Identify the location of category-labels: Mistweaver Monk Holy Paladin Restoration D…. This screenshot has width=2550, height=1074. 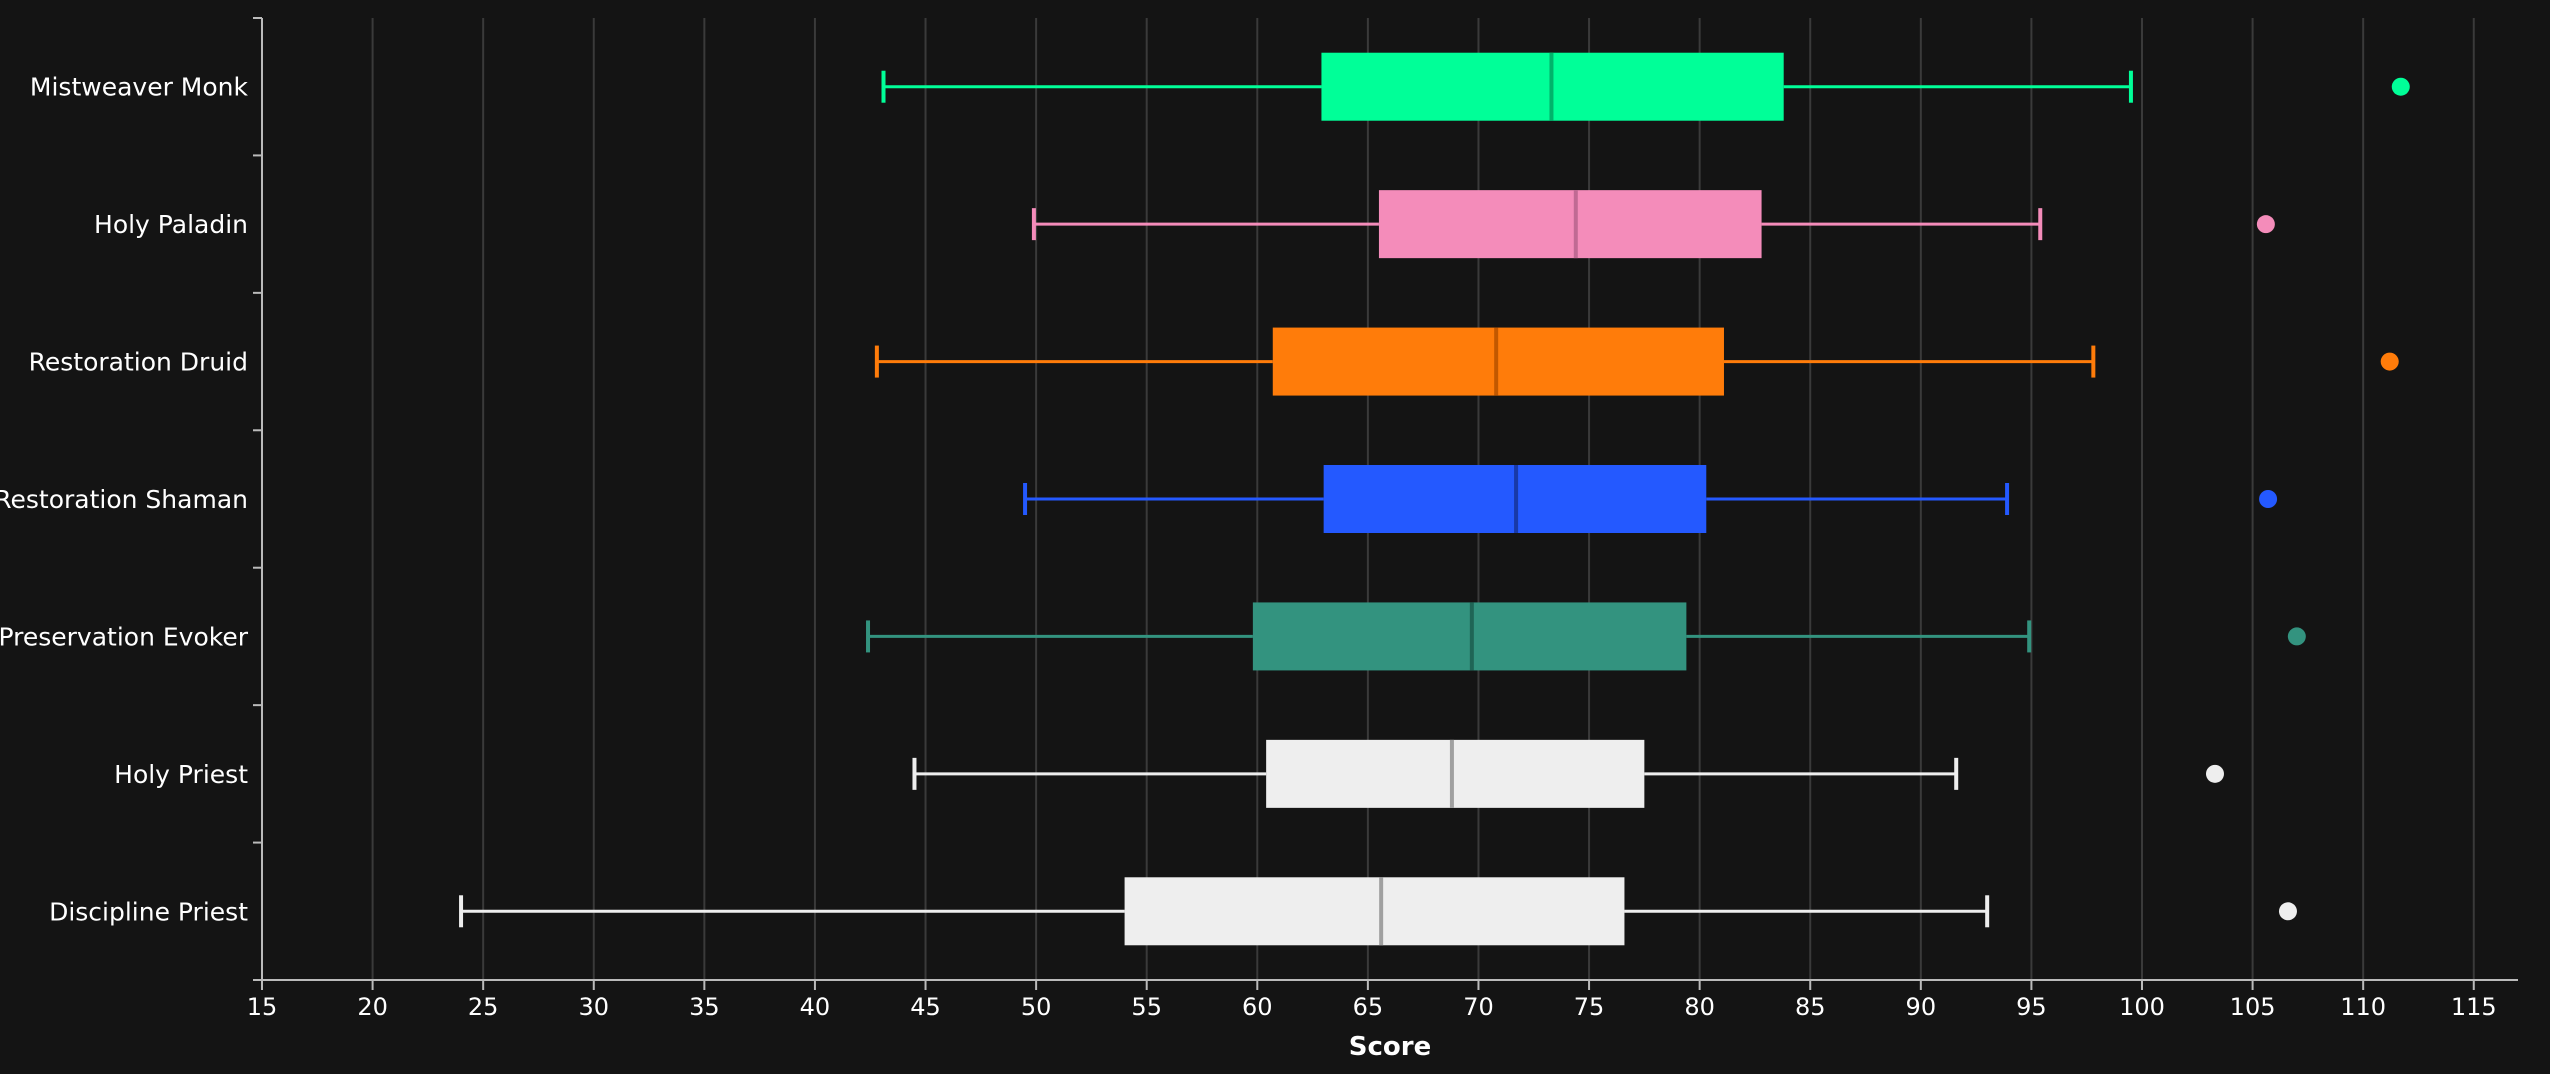
(124, 500).